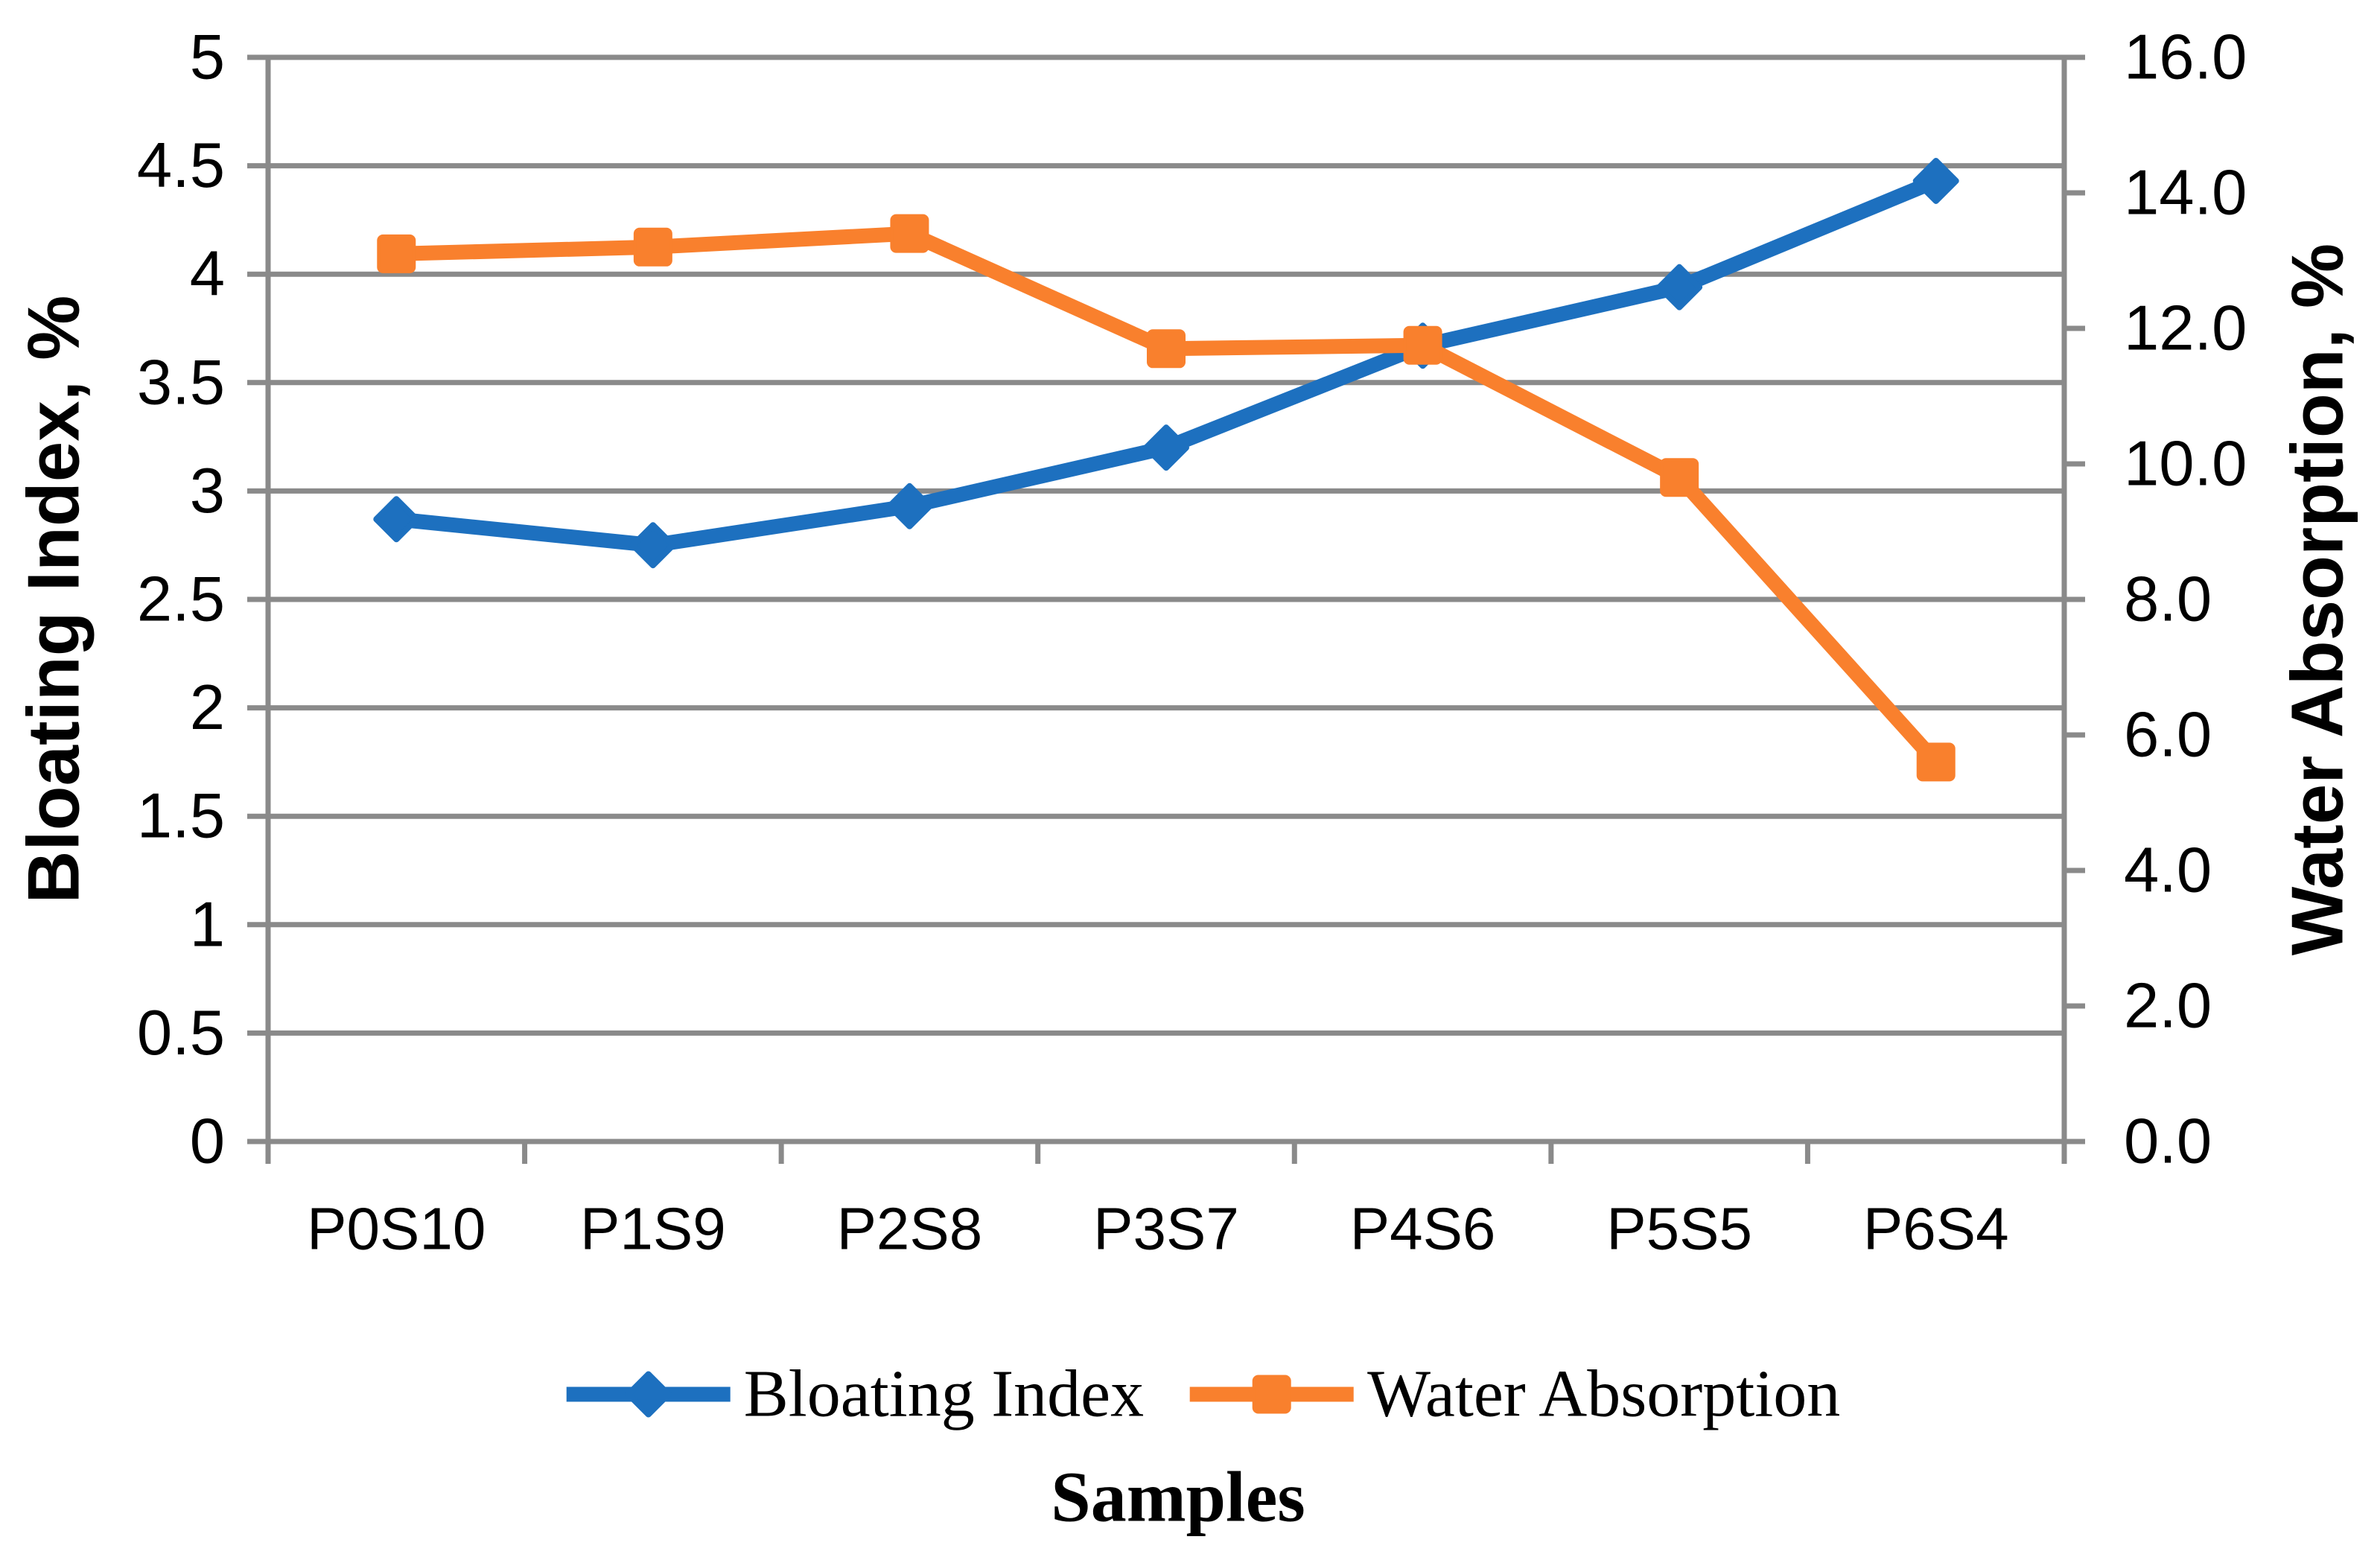 This screenshot has width=2380, height=1557. I want to click on right-tick-label-14.0: 14.0, so click(2185, 193).